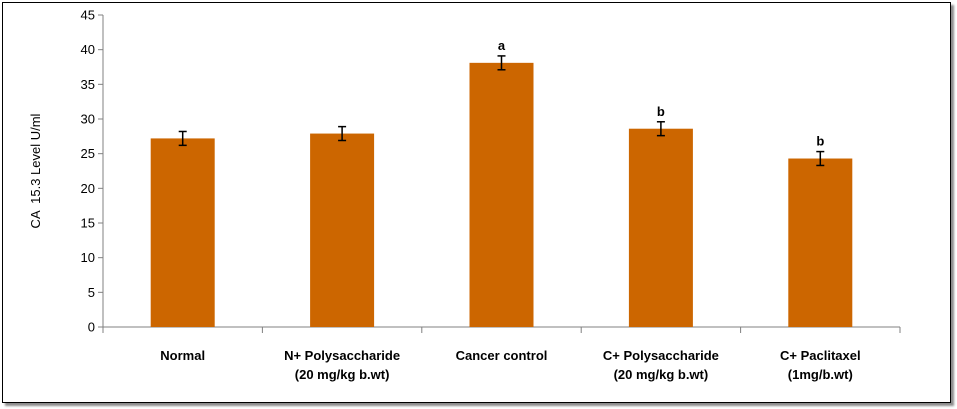 This screenshot has width=957, height=409. Describe the element at coordinates (820, 355) in the screenshot. I see `x-category-label: C+ Paclitaxel` at that location.